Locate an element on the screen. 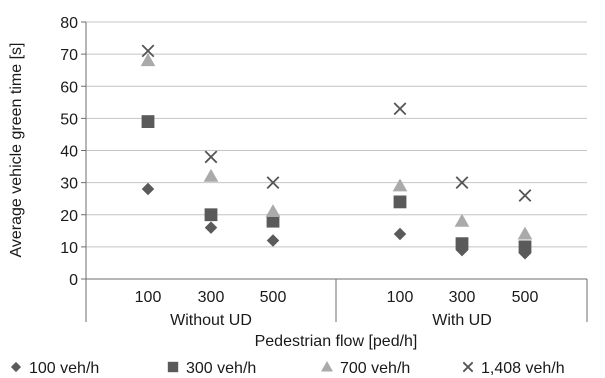 This screenshot has width=605, height=378. y-tick-label: 40 is located at coordinates (69, 152).